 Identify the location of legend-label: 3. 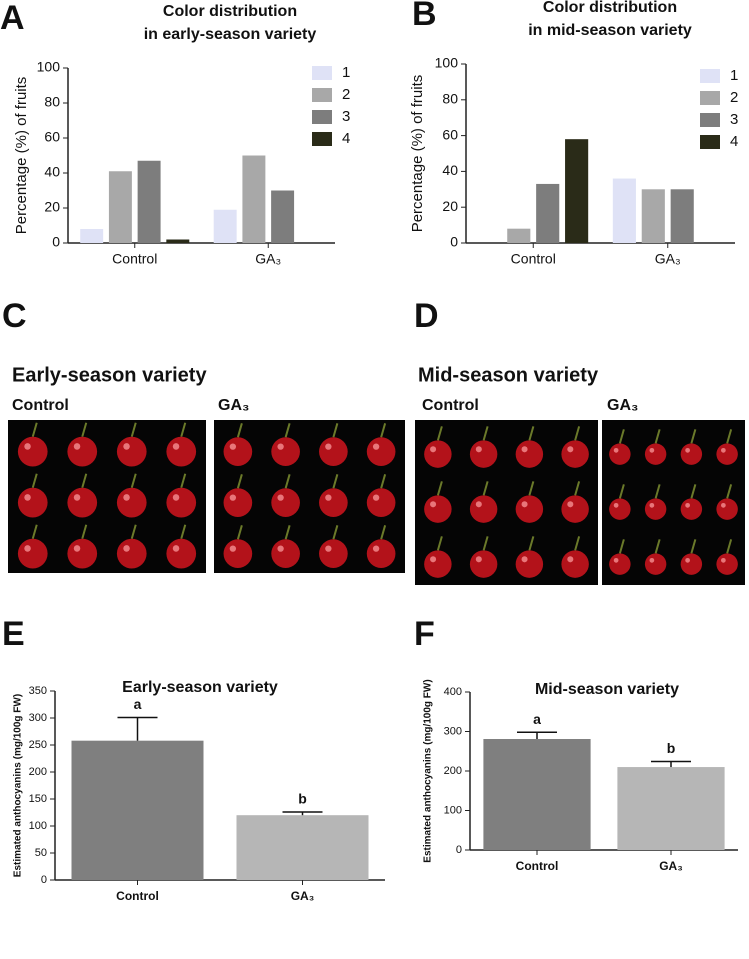
(734, 119).